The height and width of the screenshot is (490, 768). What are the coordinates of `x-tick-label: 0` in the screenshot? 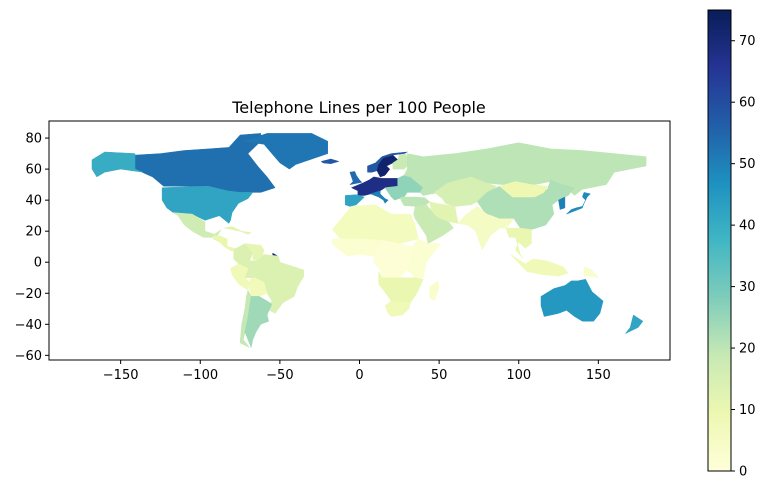 It's located at (359, 375).